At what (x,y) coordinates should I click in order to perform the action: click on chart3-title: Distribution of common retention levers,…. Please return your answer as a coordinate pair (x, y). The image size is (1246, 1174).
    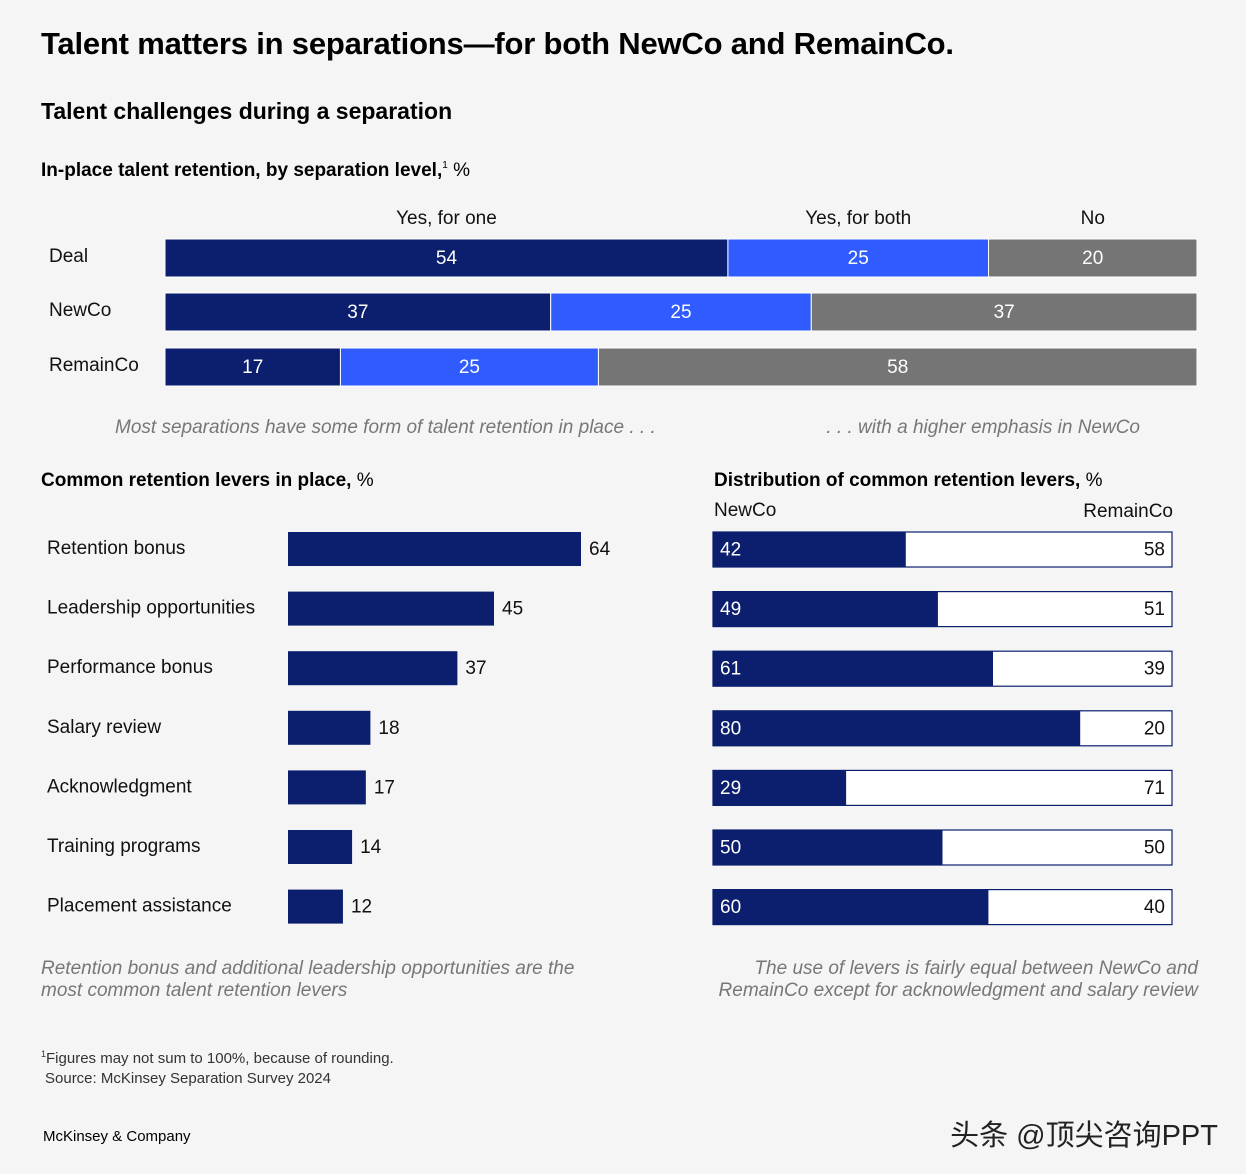
    Looking at the image, I should click on (908, 481).